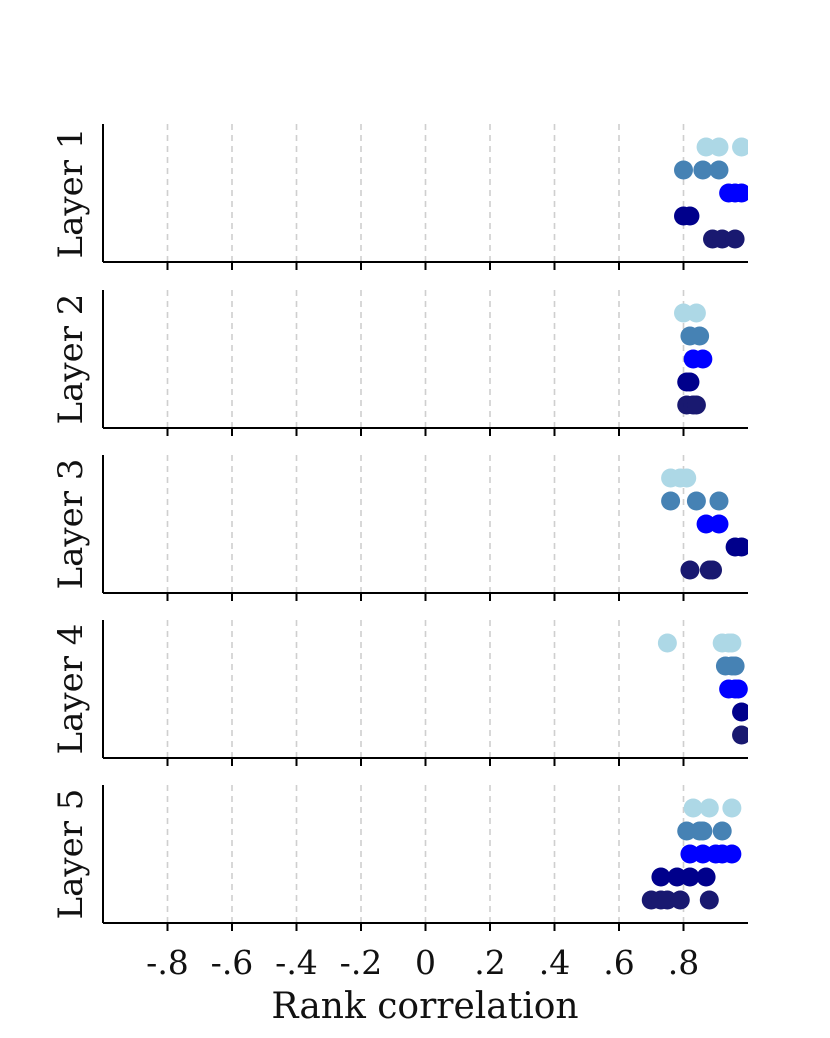 The width and height of the screenshot is (830, 1038). Describe the element at coordinates (490, 962) in the screenshot. I see `x-tick-label: .2` at that location.